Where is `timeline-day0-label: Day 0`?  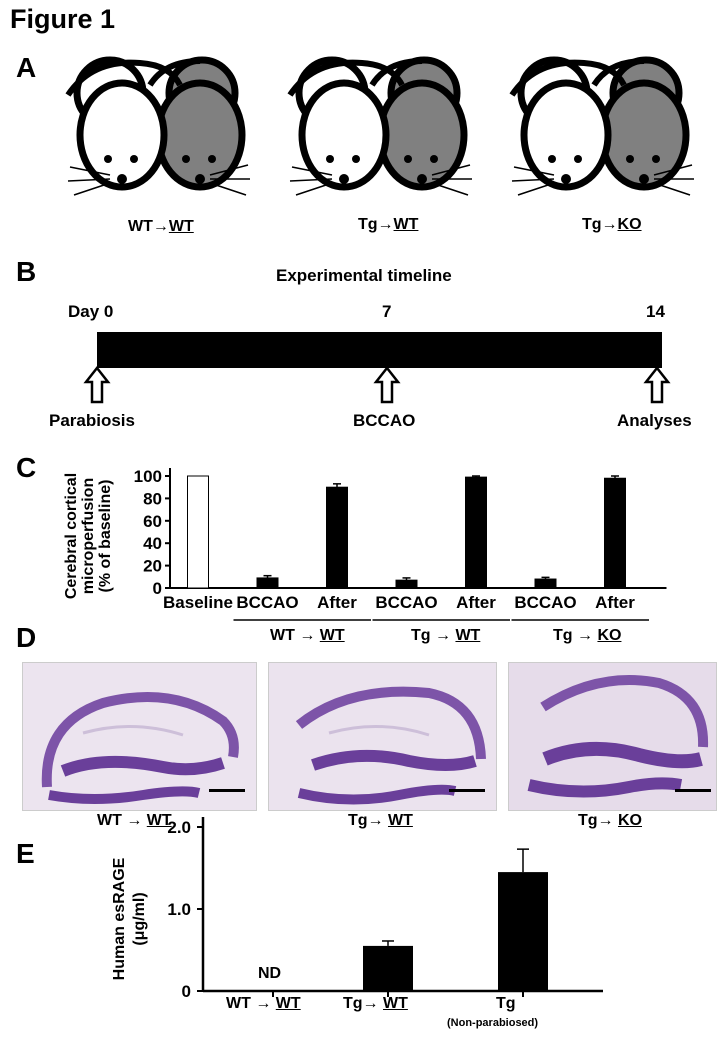
timeline-day0-label: Day 0 is located at coordinates (91, 311).